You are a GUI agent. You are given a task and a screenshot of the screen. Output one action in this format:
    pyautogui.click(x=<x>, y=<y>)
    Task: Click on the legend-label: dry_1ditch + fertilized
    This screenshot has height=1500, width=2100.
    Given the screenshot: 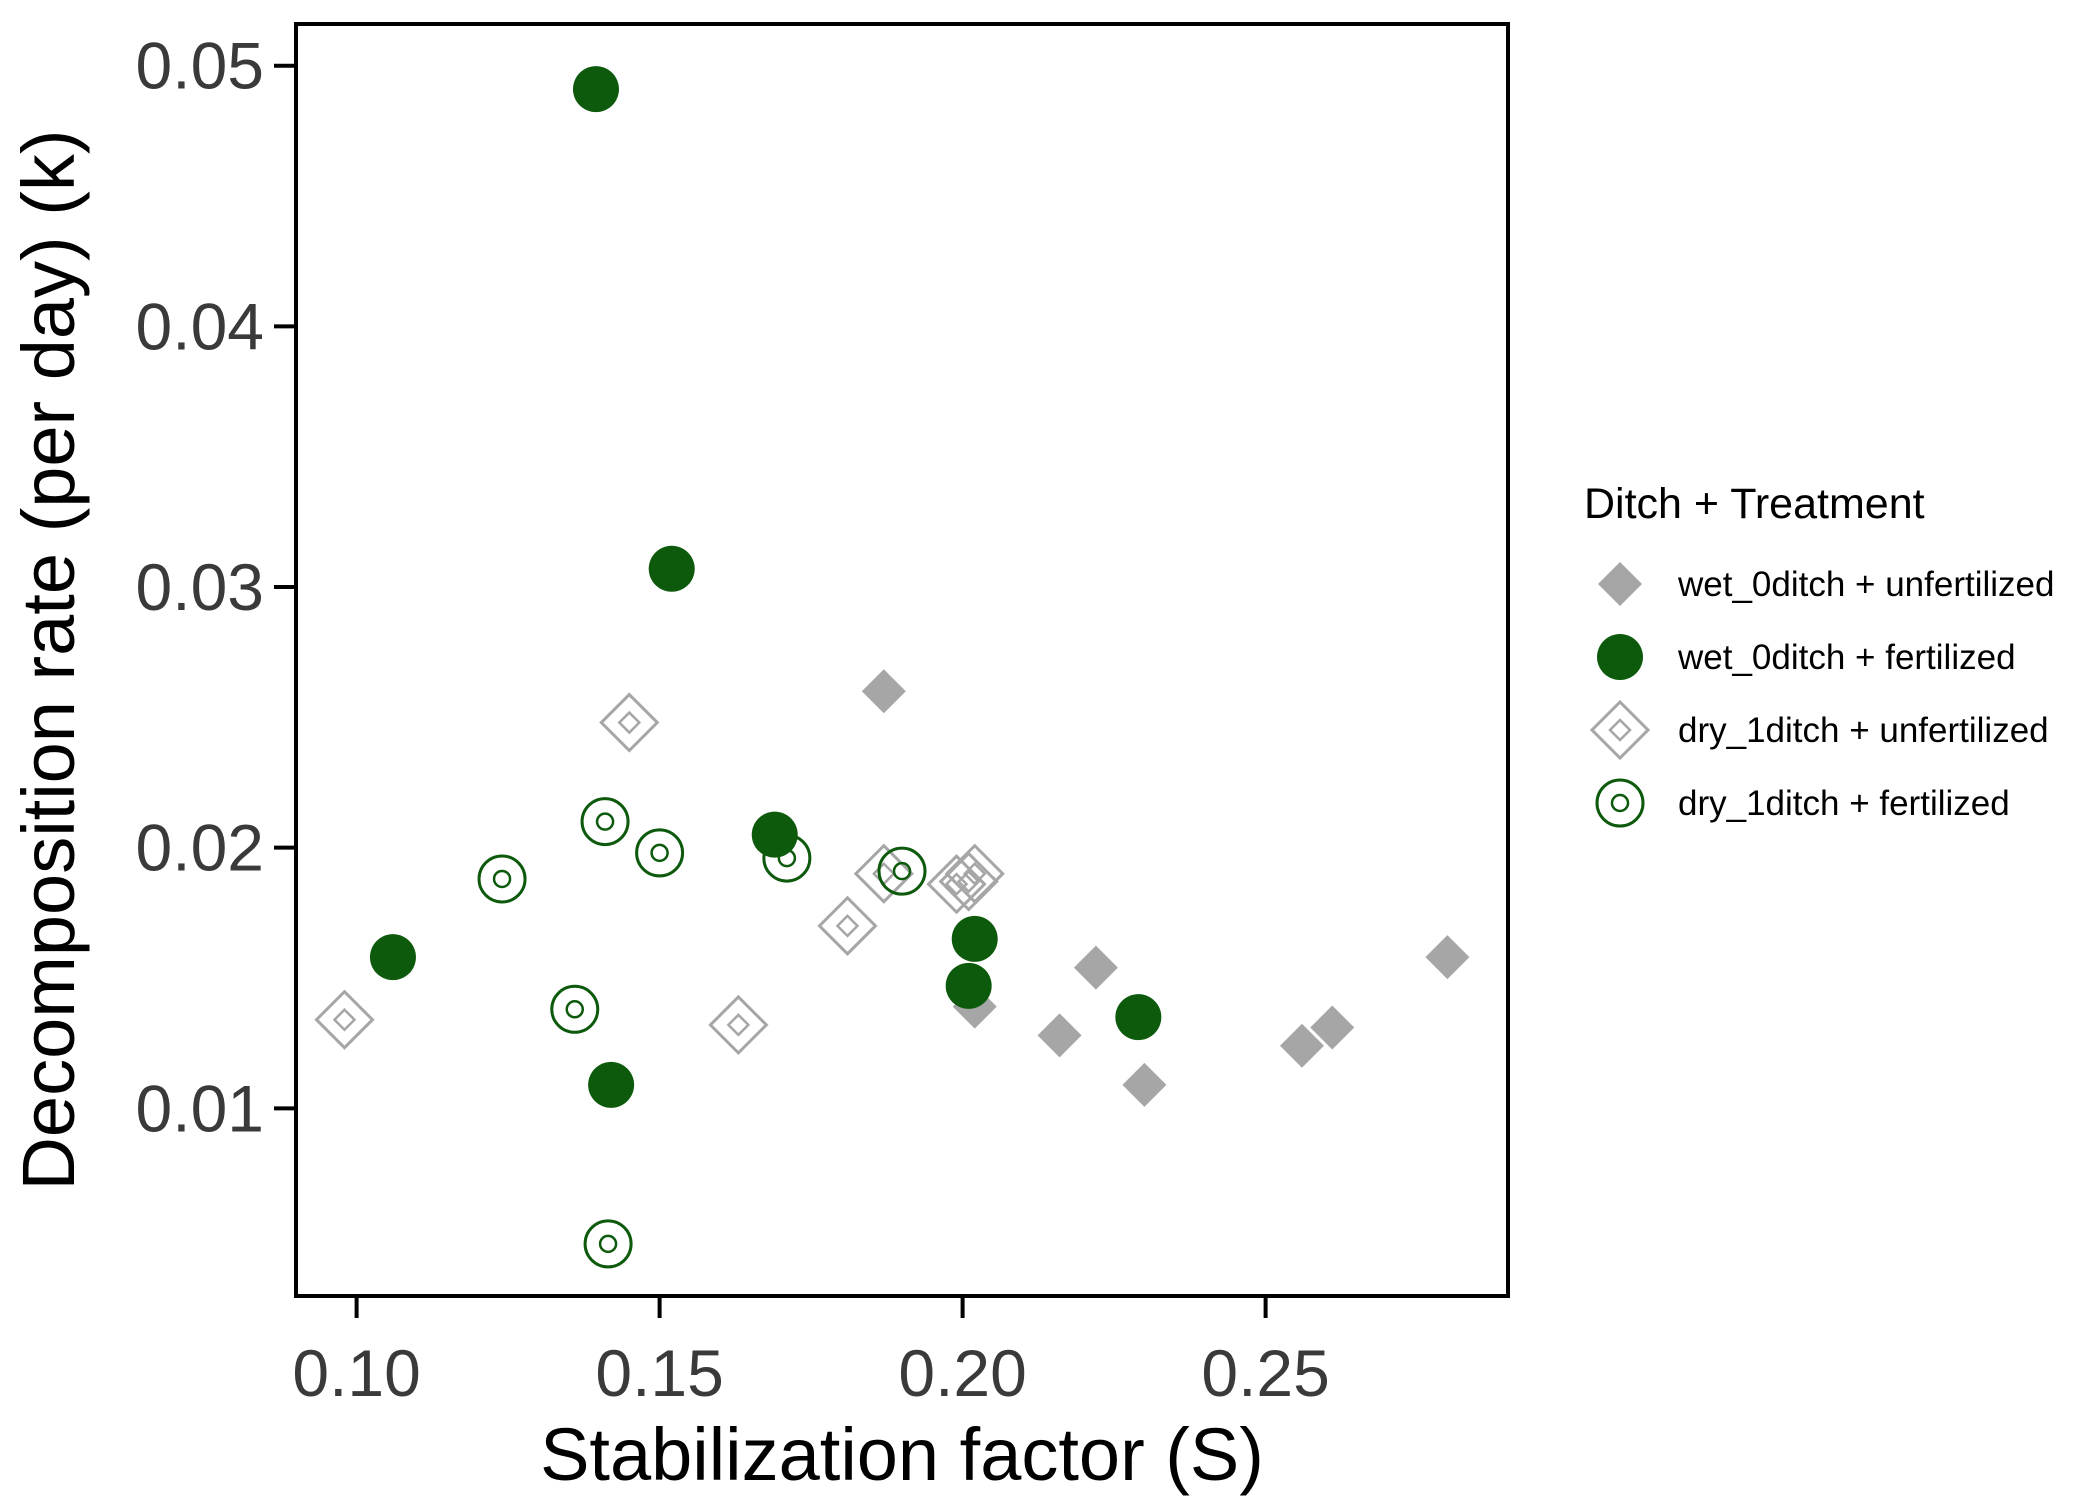 What is the action you would take?
    pyautogui.click(x=1844, y=803)
    